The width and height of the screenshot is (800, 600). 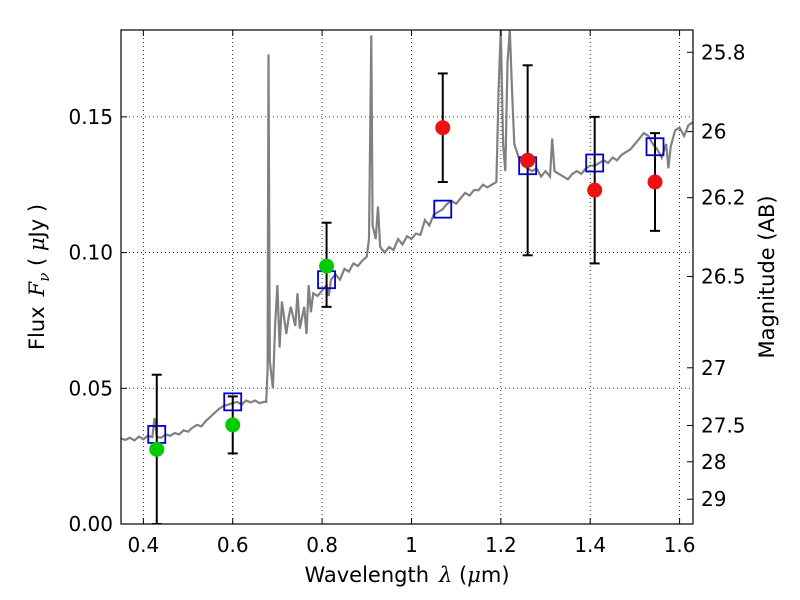 What do you see at coordinates (713, 368) in the screenshot?
I see `y2-tick-label: 27` at bounding box center [713, 368].